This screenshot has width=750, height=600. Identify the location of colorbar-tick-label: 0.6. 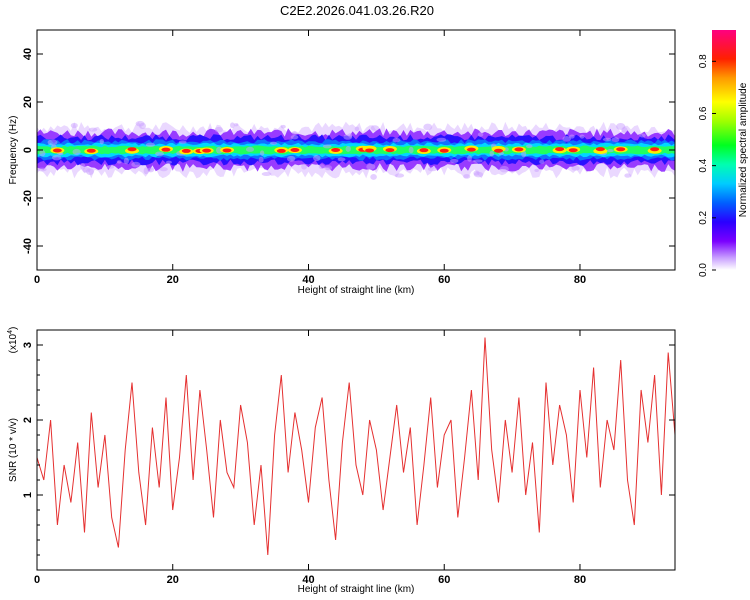
(703, 113).